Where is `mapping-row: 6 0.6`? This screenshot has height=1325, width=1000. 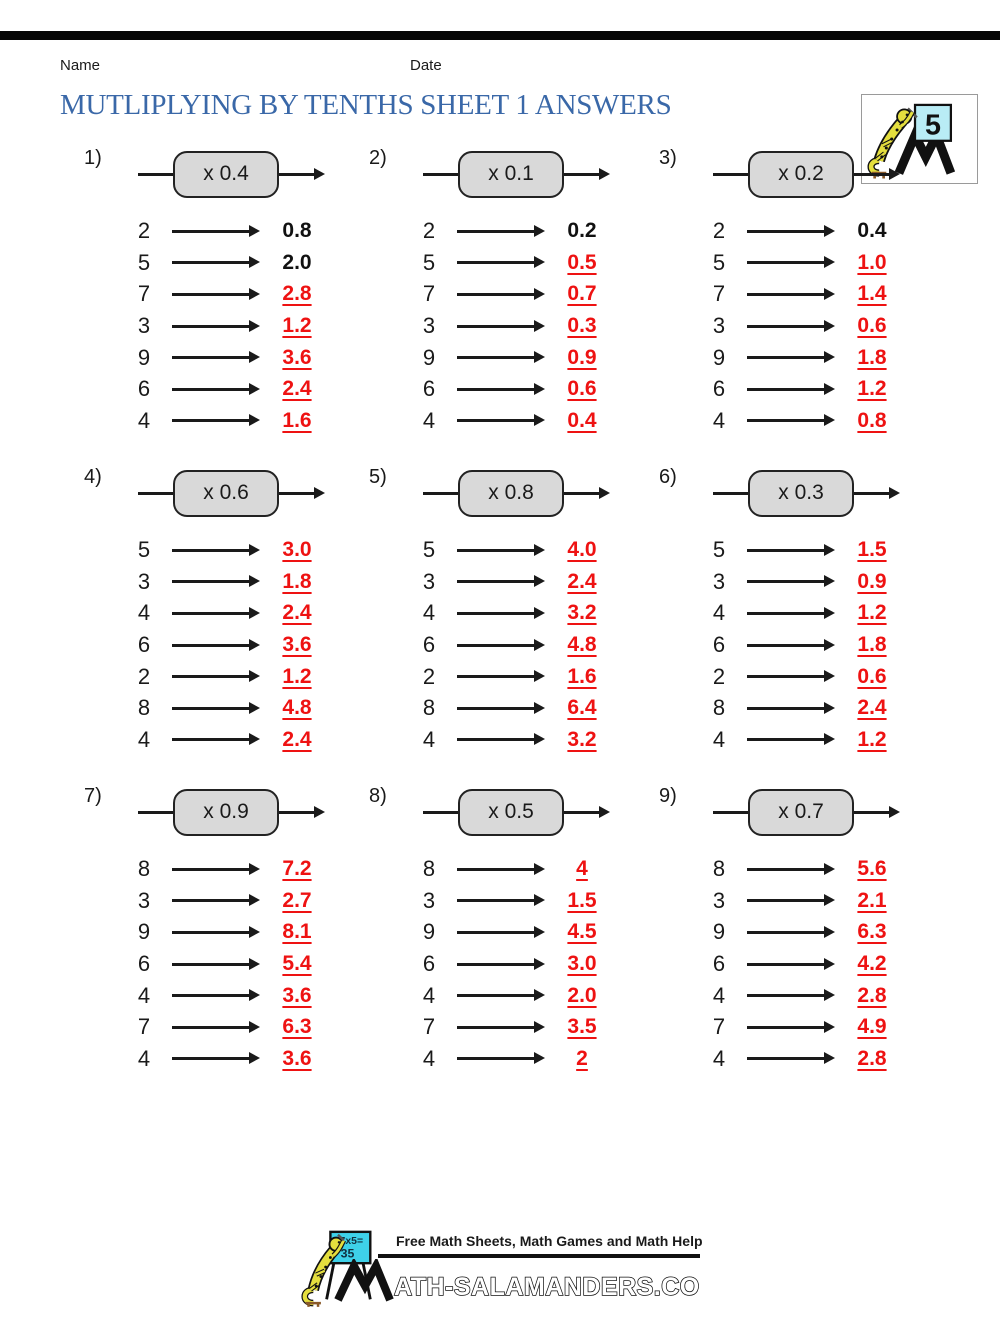 mapping-row: 6 0.6 is located at coordinates (524, 389).